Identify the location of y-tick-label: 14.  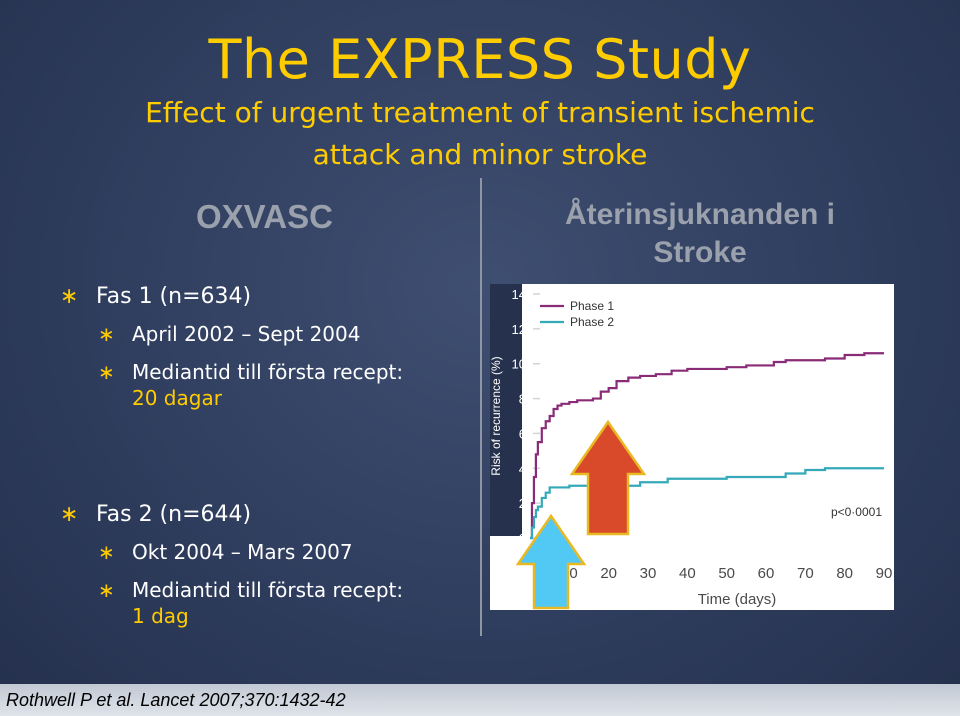
(519, 294).